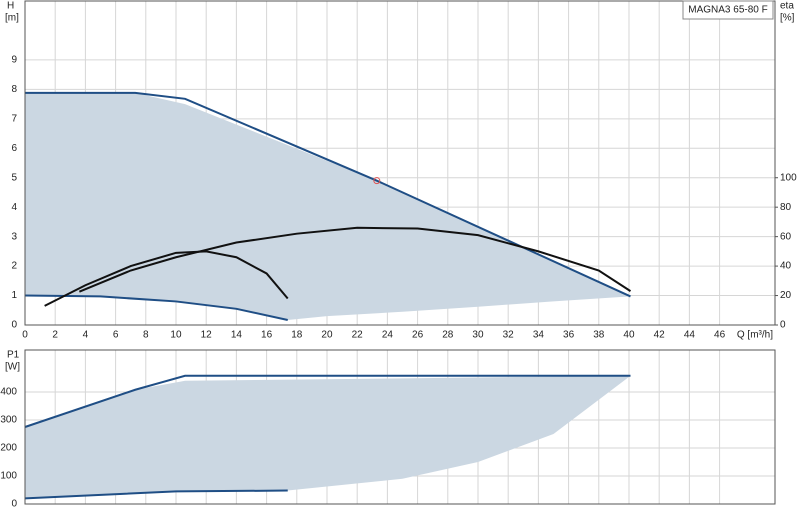  What do you see at coordinates (8, 420) in the screenshot?
I see `y-tick-label: 300` at bounding box center [8, 420].